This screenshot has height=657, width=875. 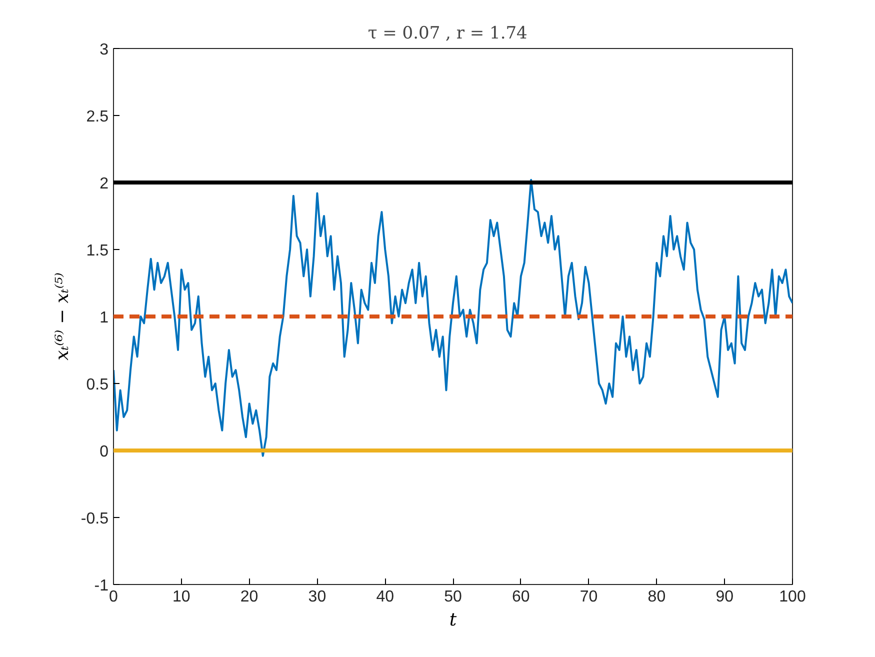 What do you see at coordinates (589, 597) in the screenshot?
I see `x-tick-label: 70` at bounding box center [589, 597].